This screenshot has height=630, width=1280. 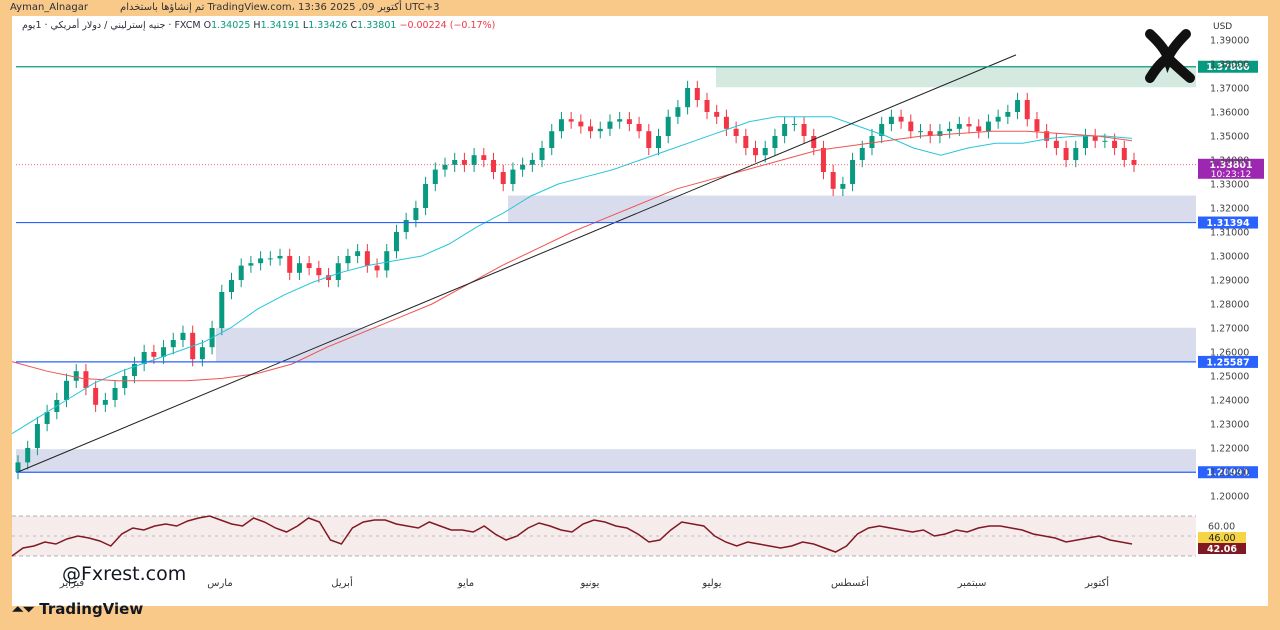 What do you see at coordinates (49, 7) in the screenshot?
I see `author-name: Ayman_Alnagar` at bounding box center [49, 7].